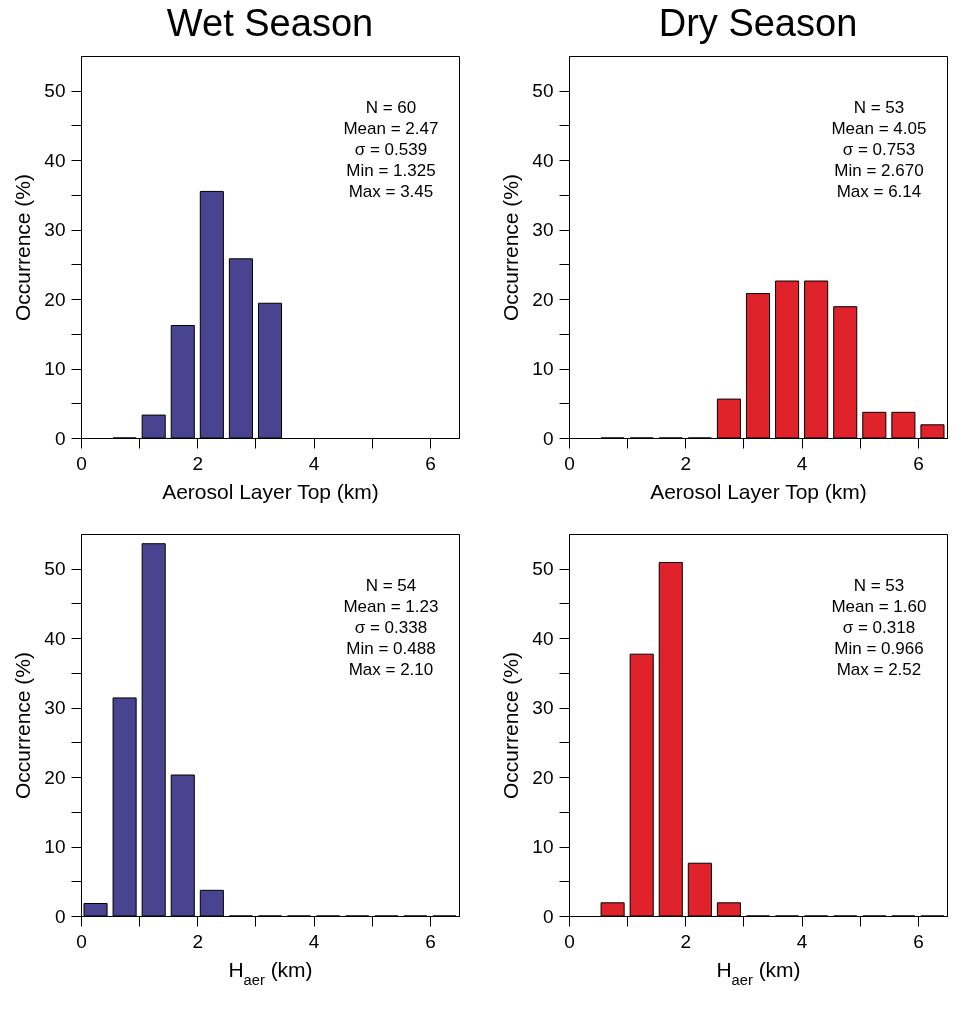 This screenshot has height=1017, width=966. I want to click on annotation: Max = 2.10, so click(391, 669).